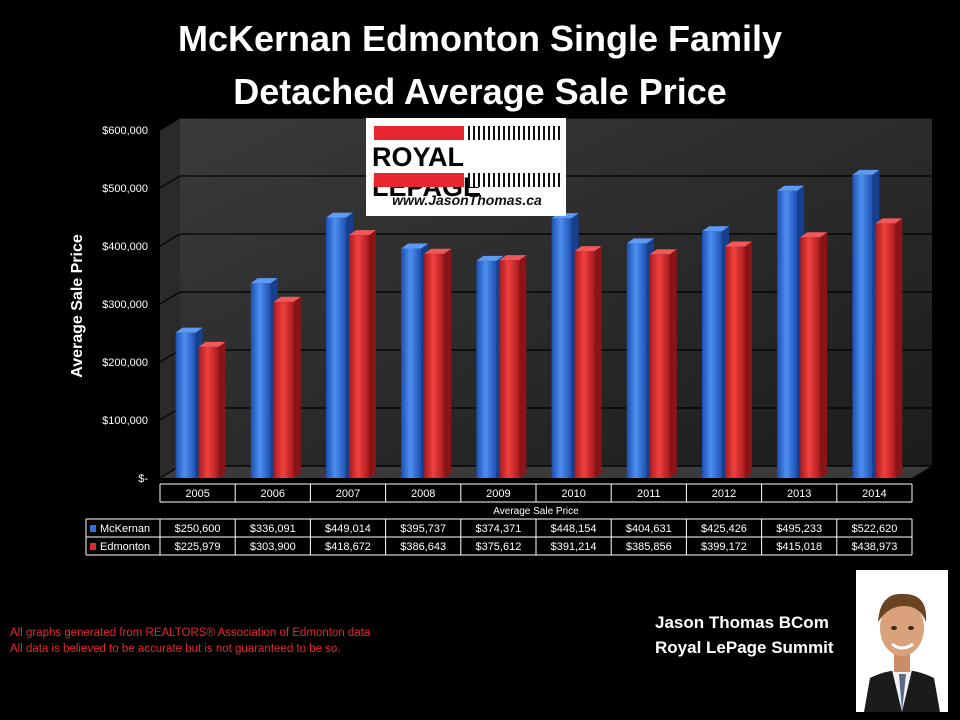 The height and width of the screenshot is (720, 960). I want to click on chart-title-line-1: McKernan Edmonton Single Family, so click(480, 38).